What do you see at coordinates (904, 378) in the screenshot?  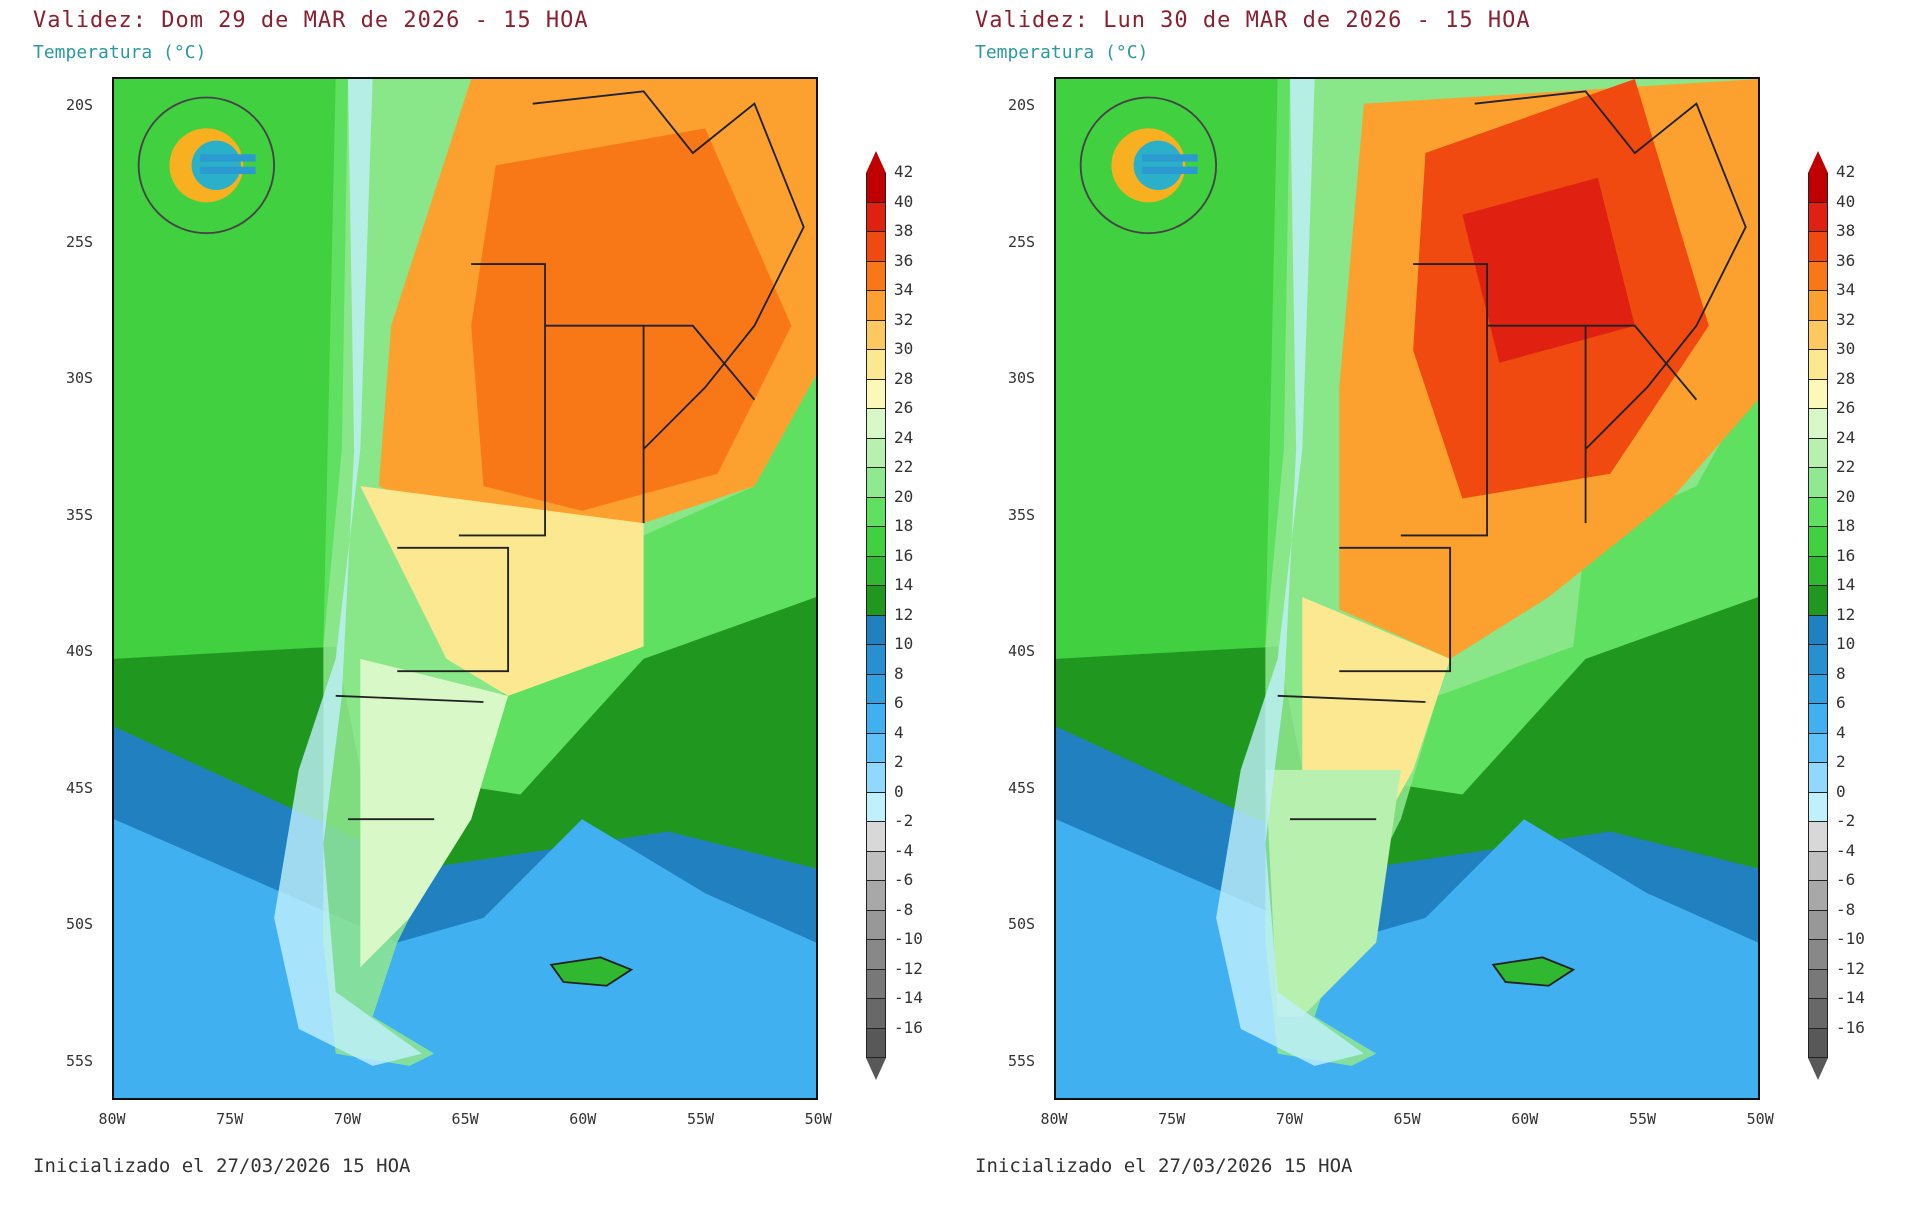 I see `colorbar-label: 28` at bounding box center [904, 378].